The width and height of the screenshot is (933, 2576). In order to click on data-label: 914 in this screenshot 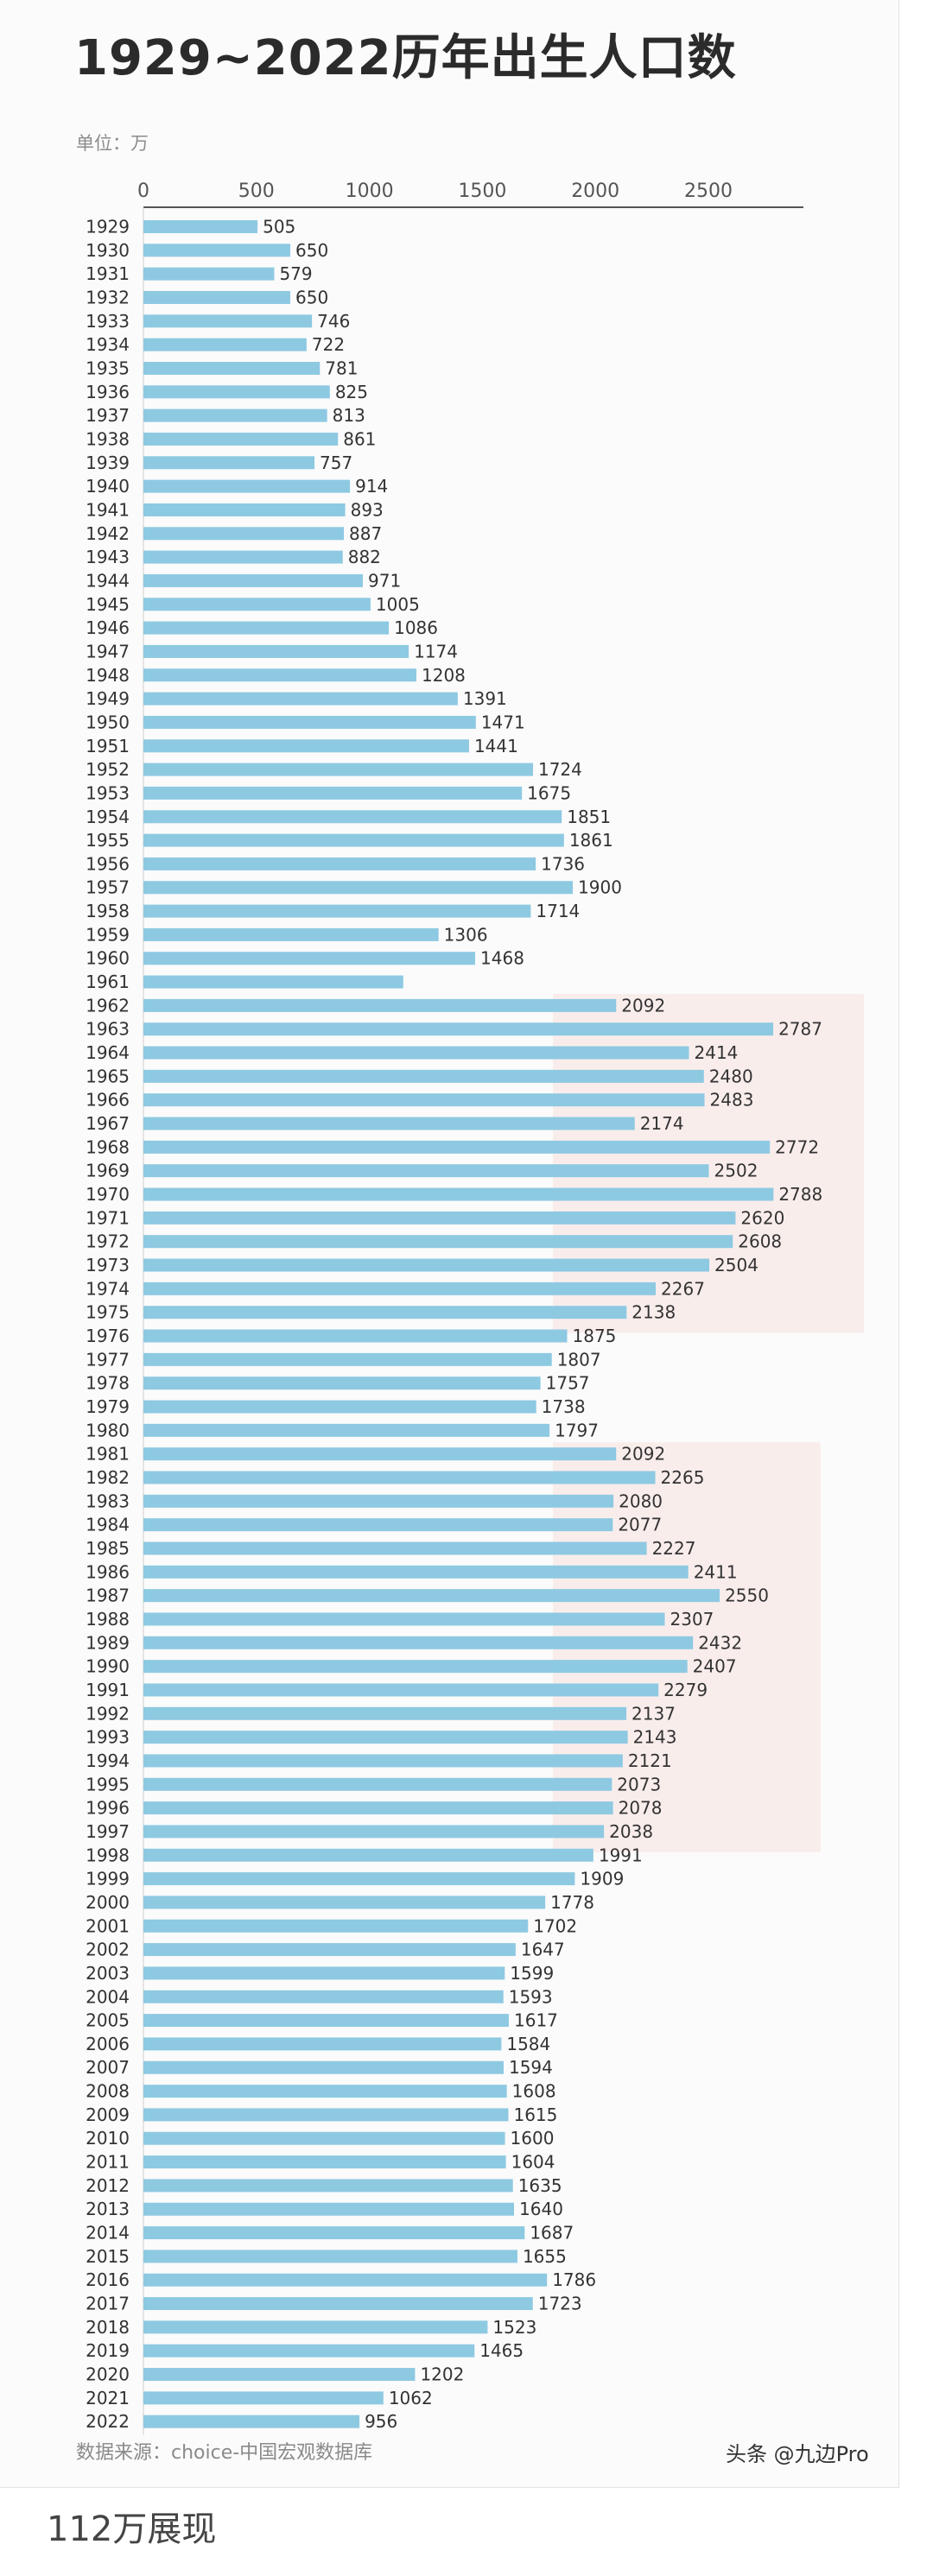, I will do `click(372, 486)`.